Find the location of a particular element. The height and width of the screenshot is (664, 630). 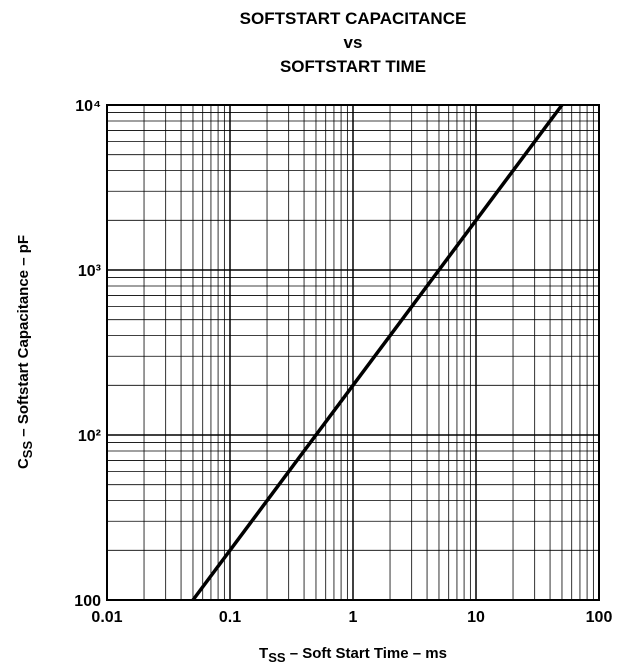

x-label-text: – Soft Start Time – ms is located at coordinates (366, 653).